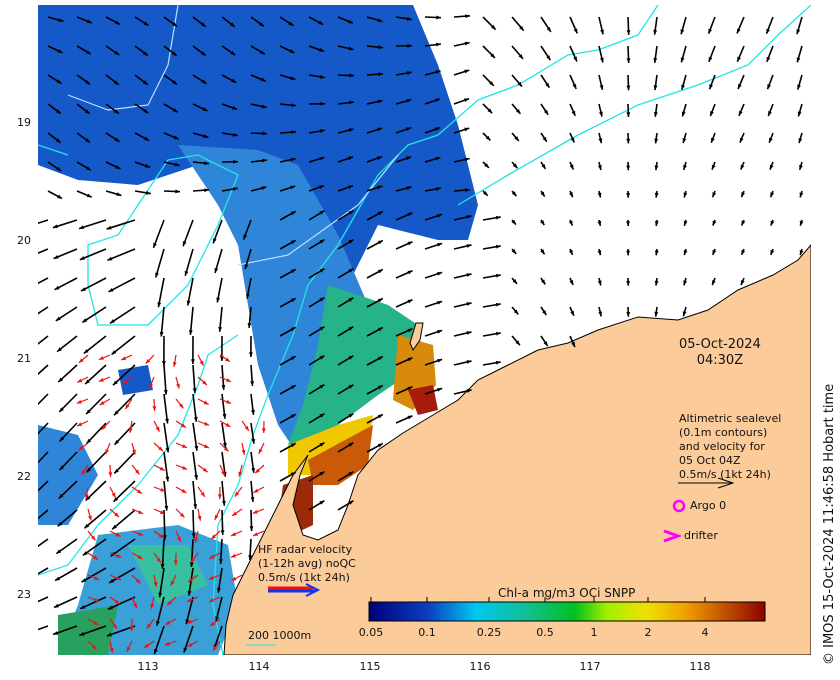 This screenshot has height=680, width=840. I want to click on lon-tick: 117, so click(590, 666).